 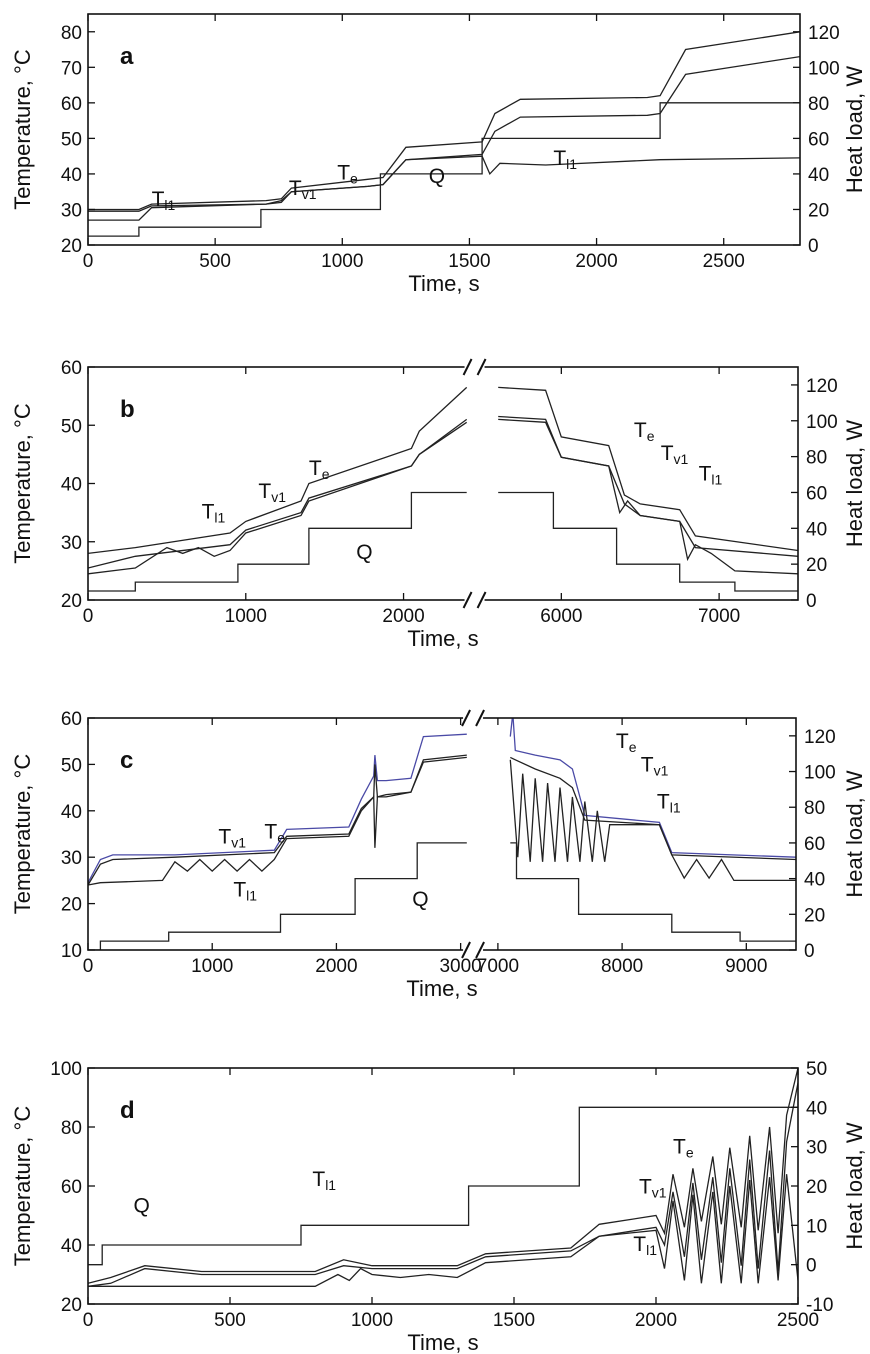 I want to click on plot-area, so click(x=442, y=834).